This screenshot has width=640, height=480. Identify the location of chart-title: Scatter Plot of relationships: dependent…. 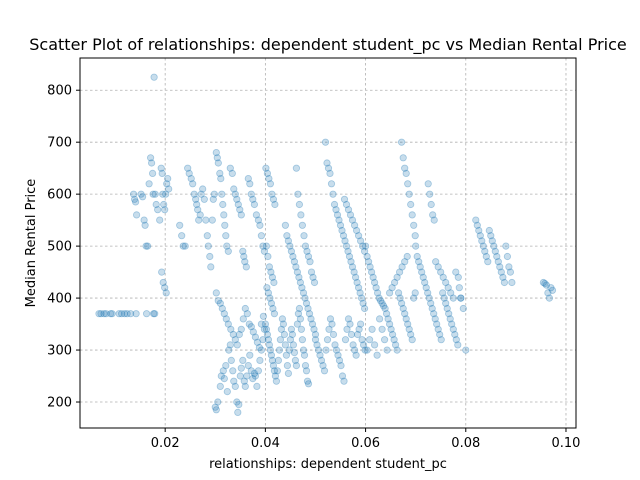
(327, 45).